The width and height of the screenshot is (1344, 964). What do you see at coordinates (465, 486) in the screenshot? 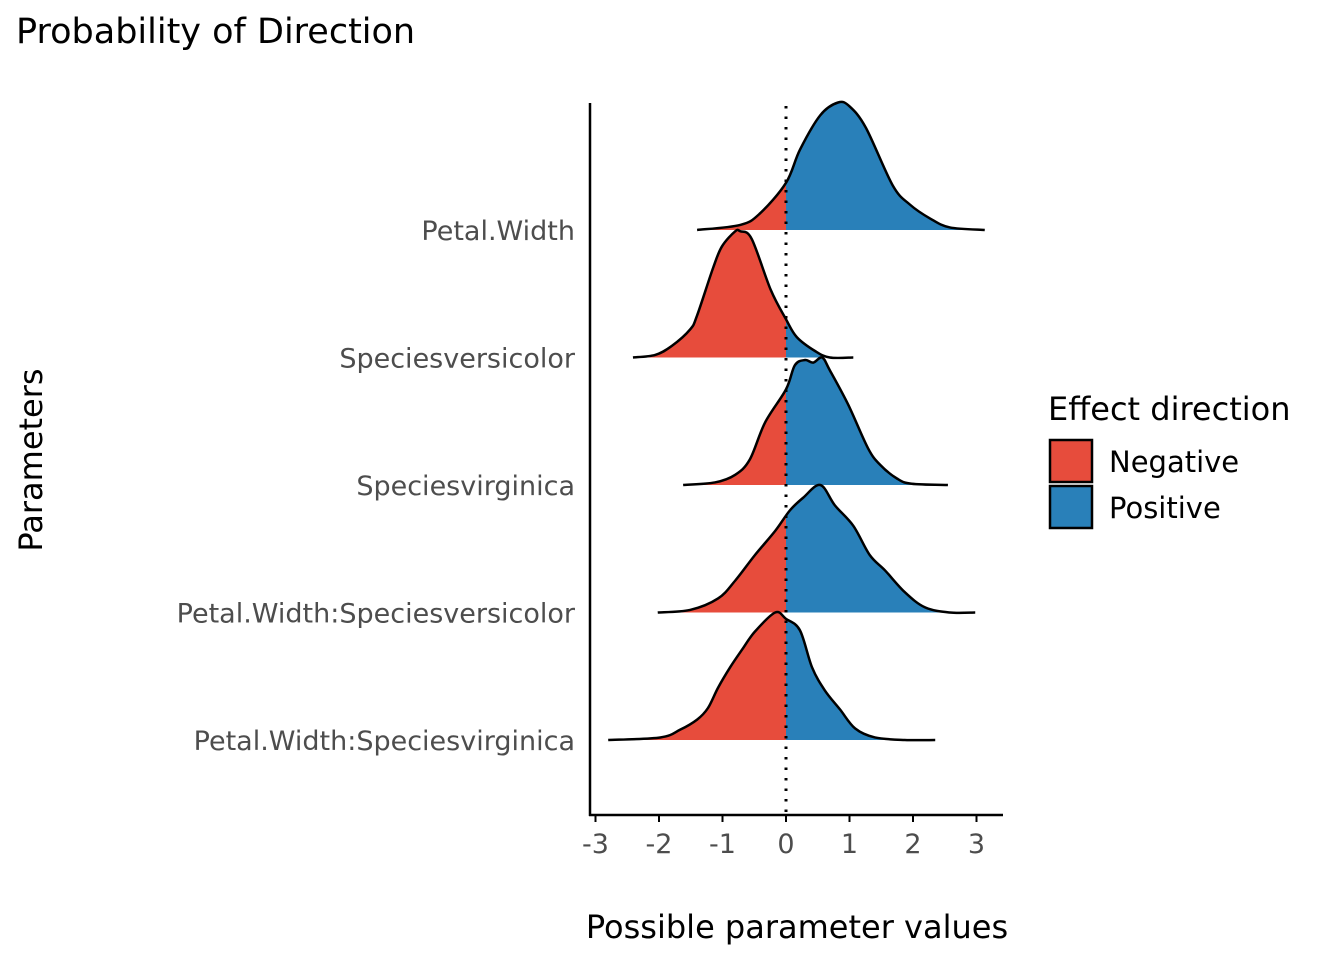
I see `y-tick-label: Speciesvirginica` at bounding box center [465, 486].